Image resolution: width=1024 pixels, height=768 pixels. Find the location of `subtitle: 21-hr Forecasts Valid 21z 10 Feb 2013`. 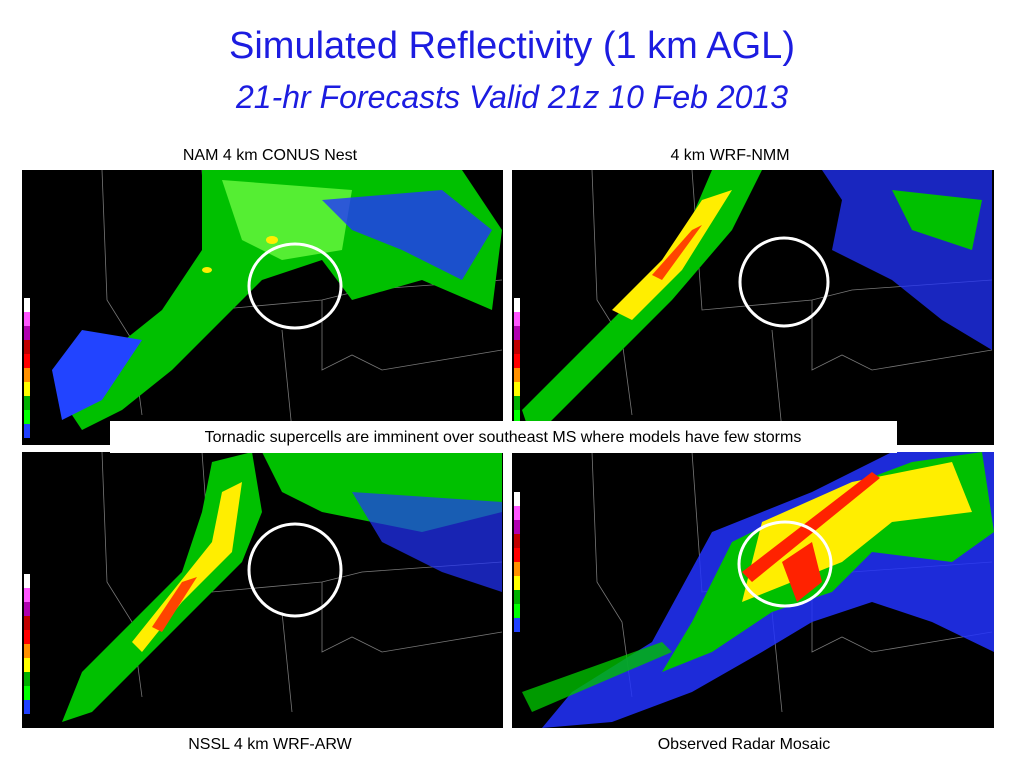

subtitle: 21-hr Forecasts Valid 21z 10 Feb 2013 is located at coordinates (511, 97).